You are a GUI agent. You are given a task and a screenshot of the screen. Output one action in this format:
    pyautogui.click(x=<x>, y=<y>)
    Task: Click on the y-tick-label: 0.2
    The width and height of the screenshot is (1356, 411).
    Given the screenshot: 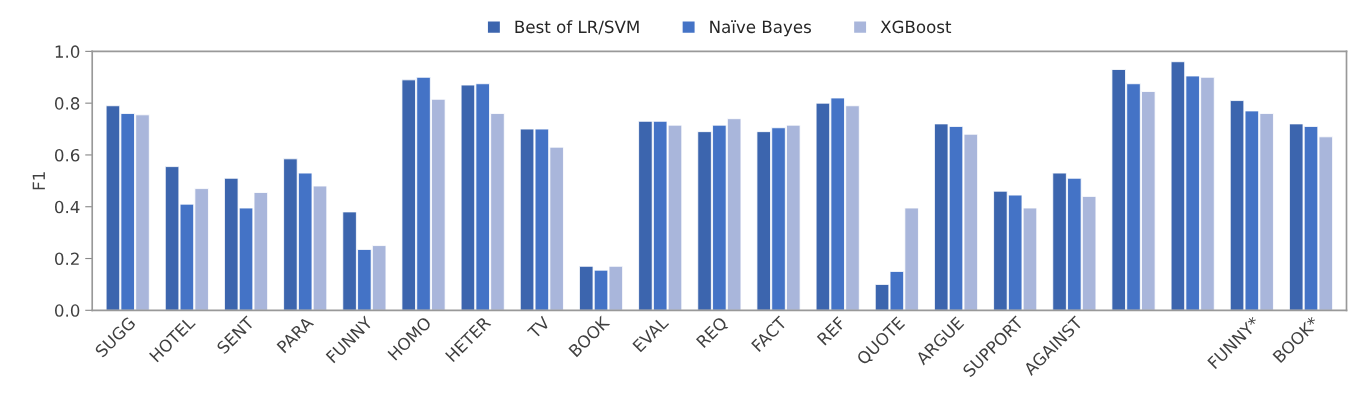 What is the action you would take?
    pyautogui.click(x=67, y=259)
    